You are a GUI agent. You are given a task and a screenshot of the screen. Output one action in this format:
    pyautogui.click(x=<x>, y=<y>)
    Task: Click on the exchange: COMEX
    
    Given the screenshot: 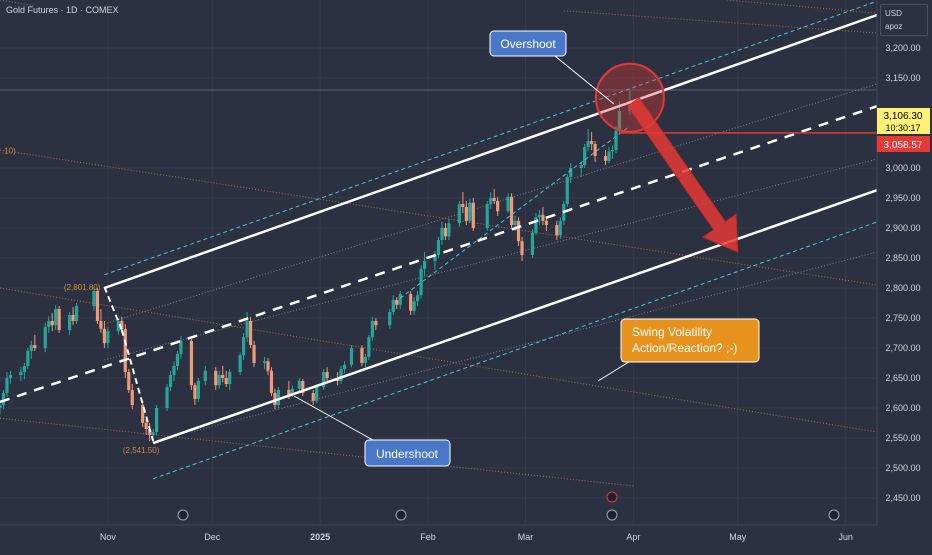 What is the action you would take?
    pyautogui.click(x=102, y=10)
    